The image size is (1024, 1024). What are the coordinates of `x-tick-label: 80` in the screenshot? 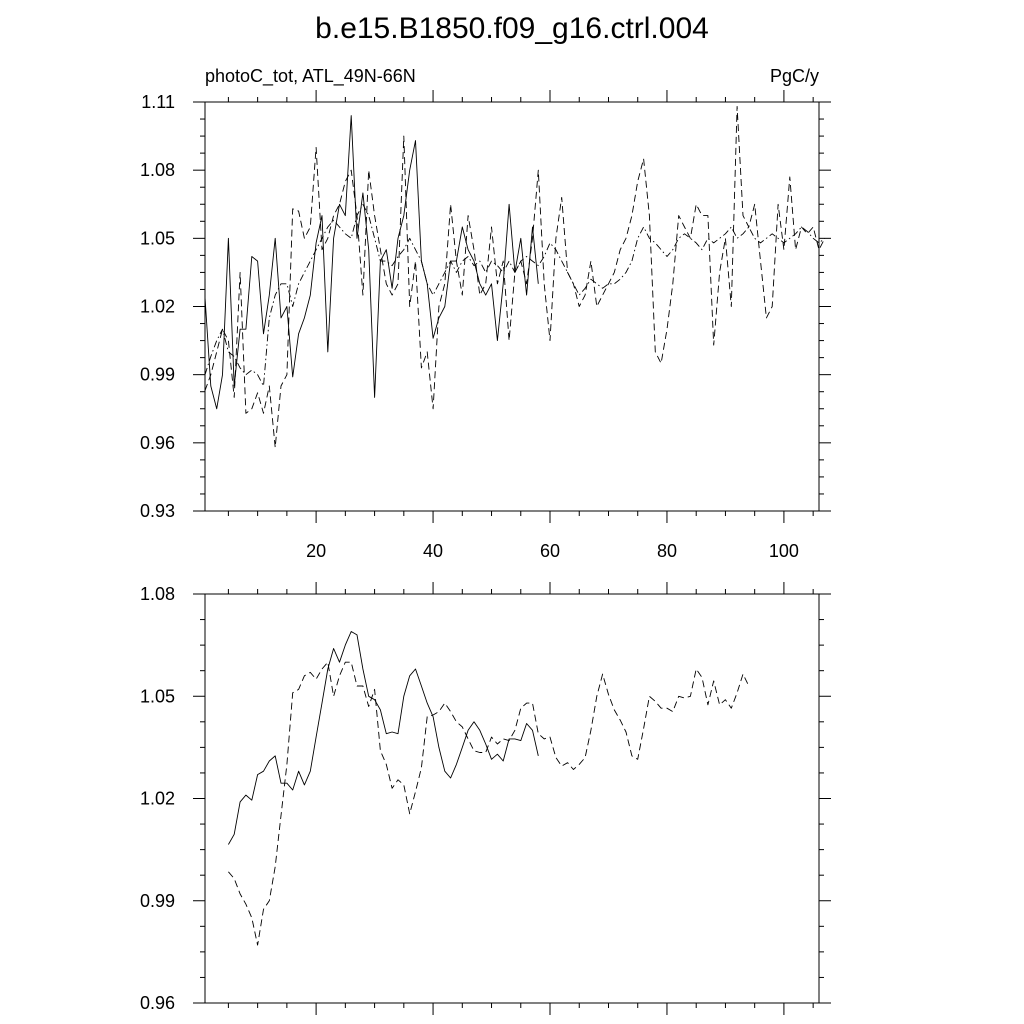 It's located at (667, 551).